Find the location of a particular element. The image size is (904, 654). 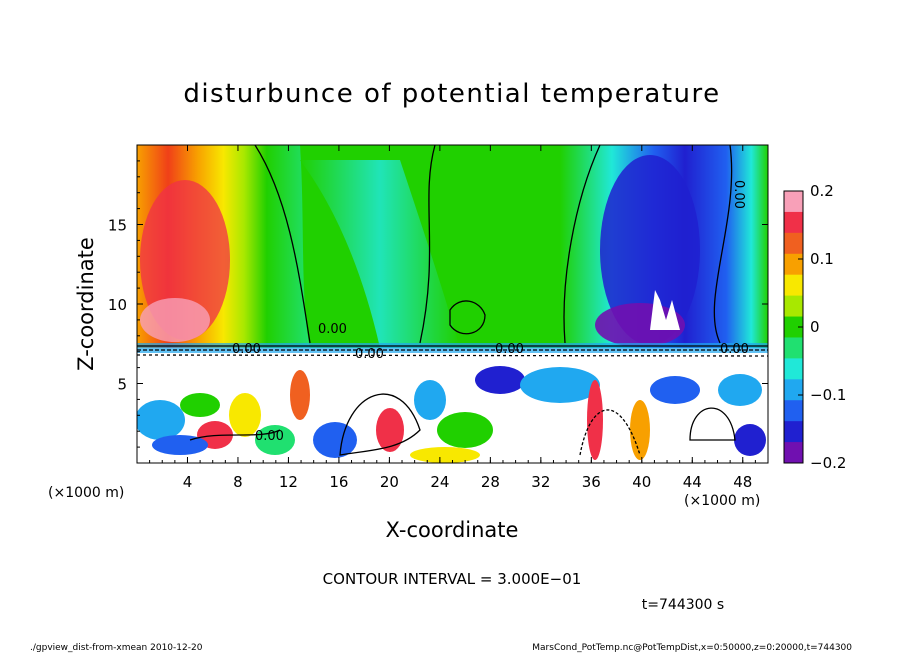

x-tick-label: 40 is located at coordinates (641, 482).